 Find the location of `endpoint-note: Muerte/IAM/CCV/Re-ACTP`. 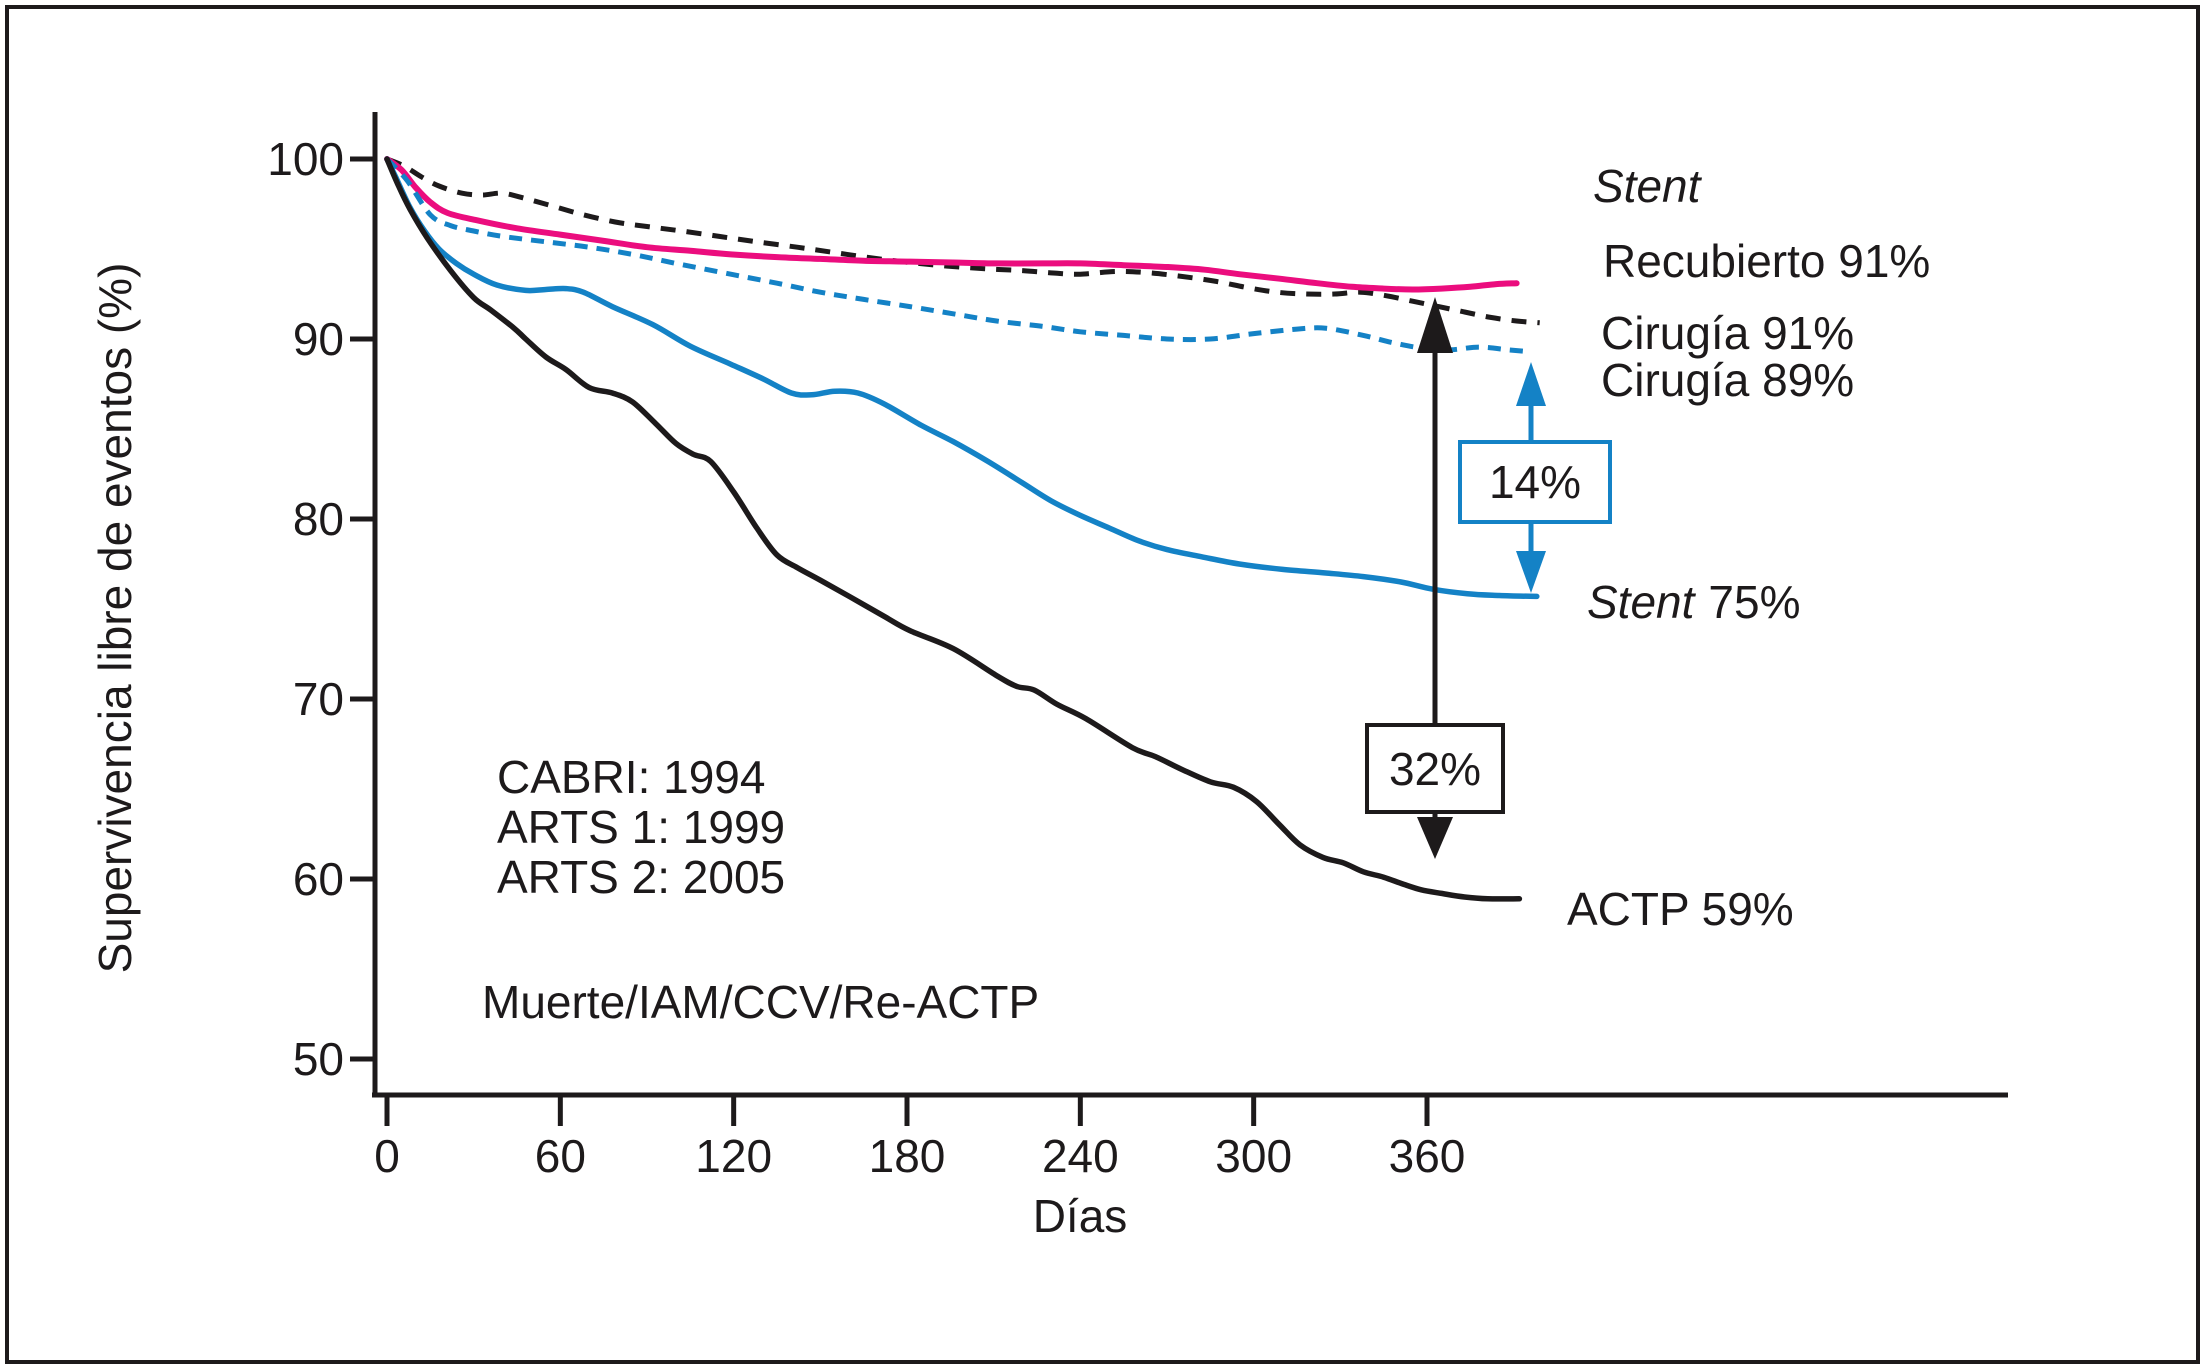

endpoint-note: Muerte/IAM/CCV/Re-ACTP is located at coordinates (760, 1002).